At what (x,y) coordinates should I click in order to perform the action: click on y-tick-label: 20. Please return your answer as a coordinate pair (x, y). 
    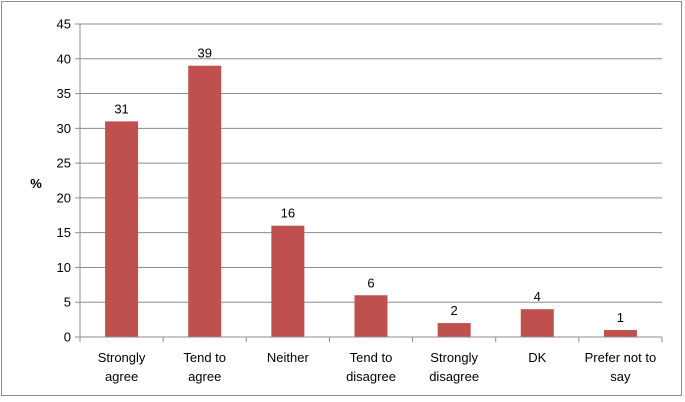
    Looking at the image, I should click on (64, 197).